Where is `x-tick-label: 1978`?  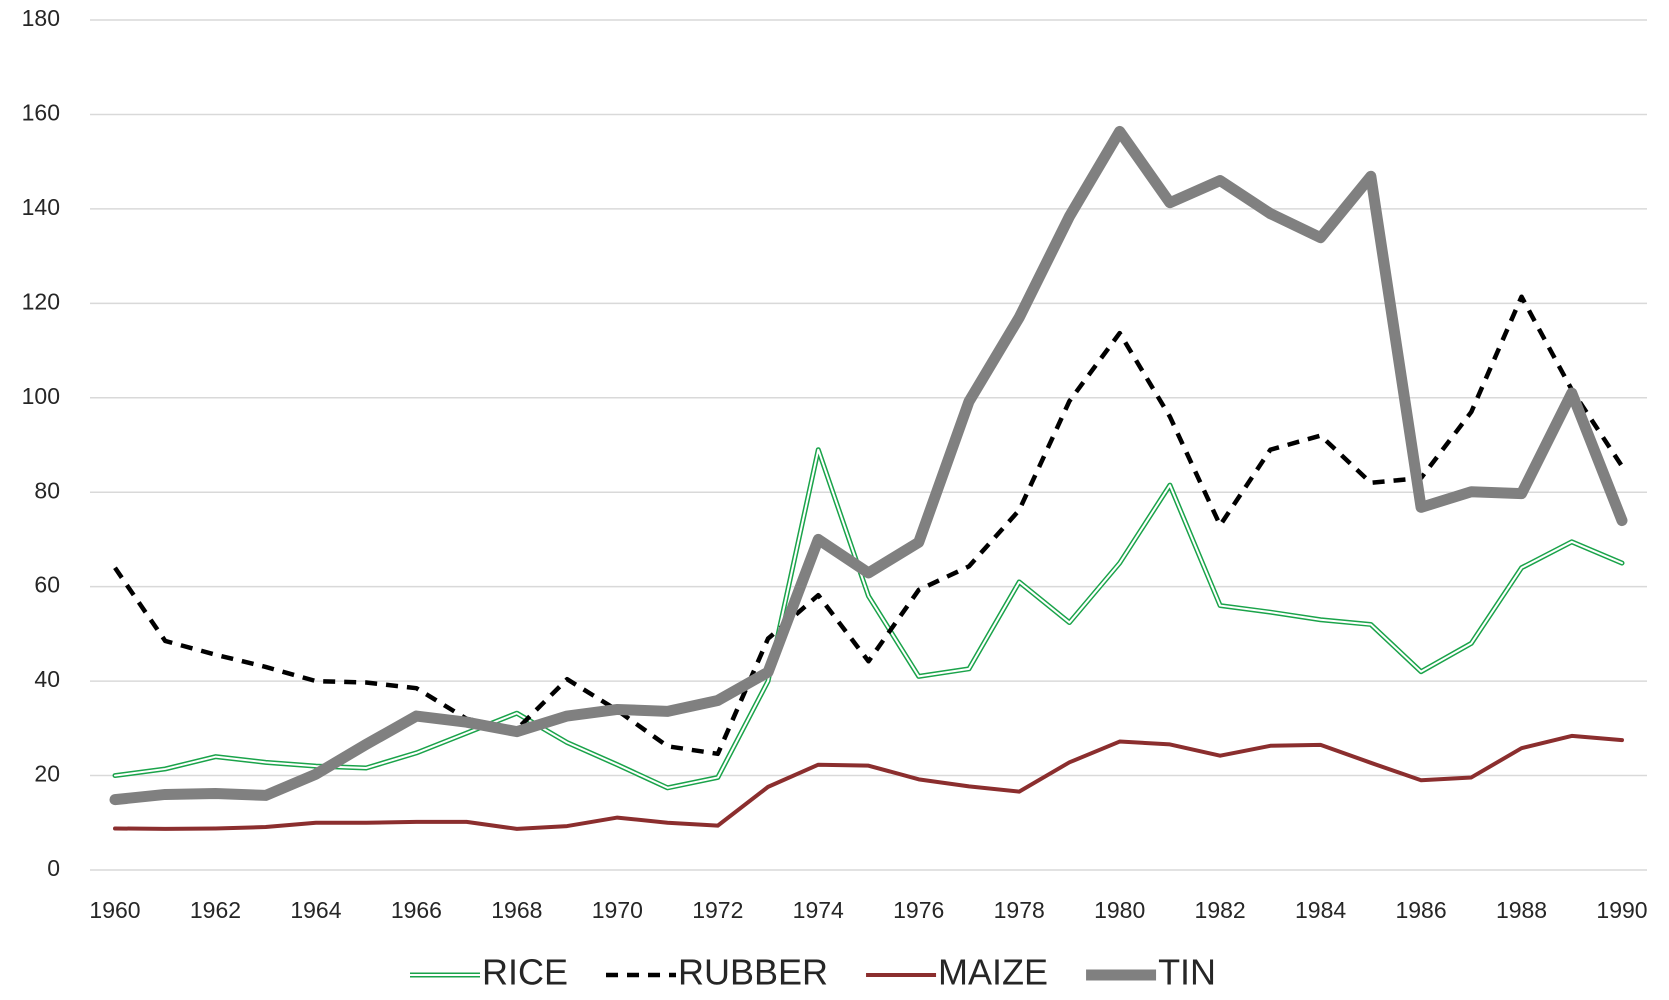
x-tick-label: 1978 is located at coordinates (1019, 910).